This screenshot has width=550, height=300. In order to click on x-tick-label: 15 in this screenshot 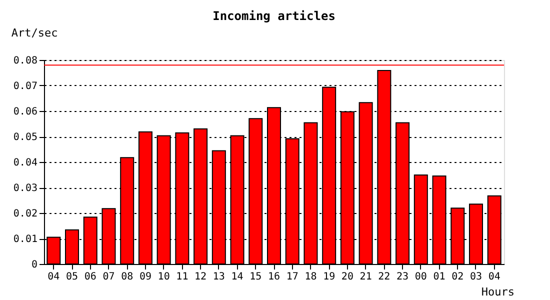, I will do `click(256, 277)`.